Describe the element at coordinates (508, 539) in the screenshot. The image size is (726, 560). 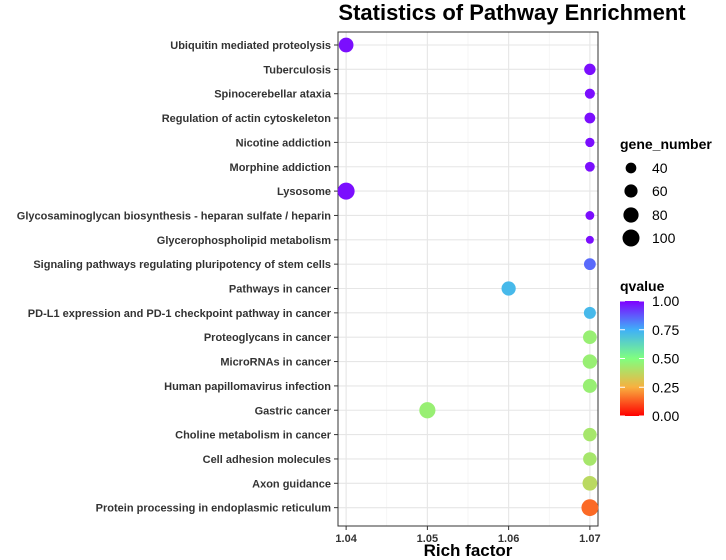
I see `x-tick-label: 1.06` at that location.